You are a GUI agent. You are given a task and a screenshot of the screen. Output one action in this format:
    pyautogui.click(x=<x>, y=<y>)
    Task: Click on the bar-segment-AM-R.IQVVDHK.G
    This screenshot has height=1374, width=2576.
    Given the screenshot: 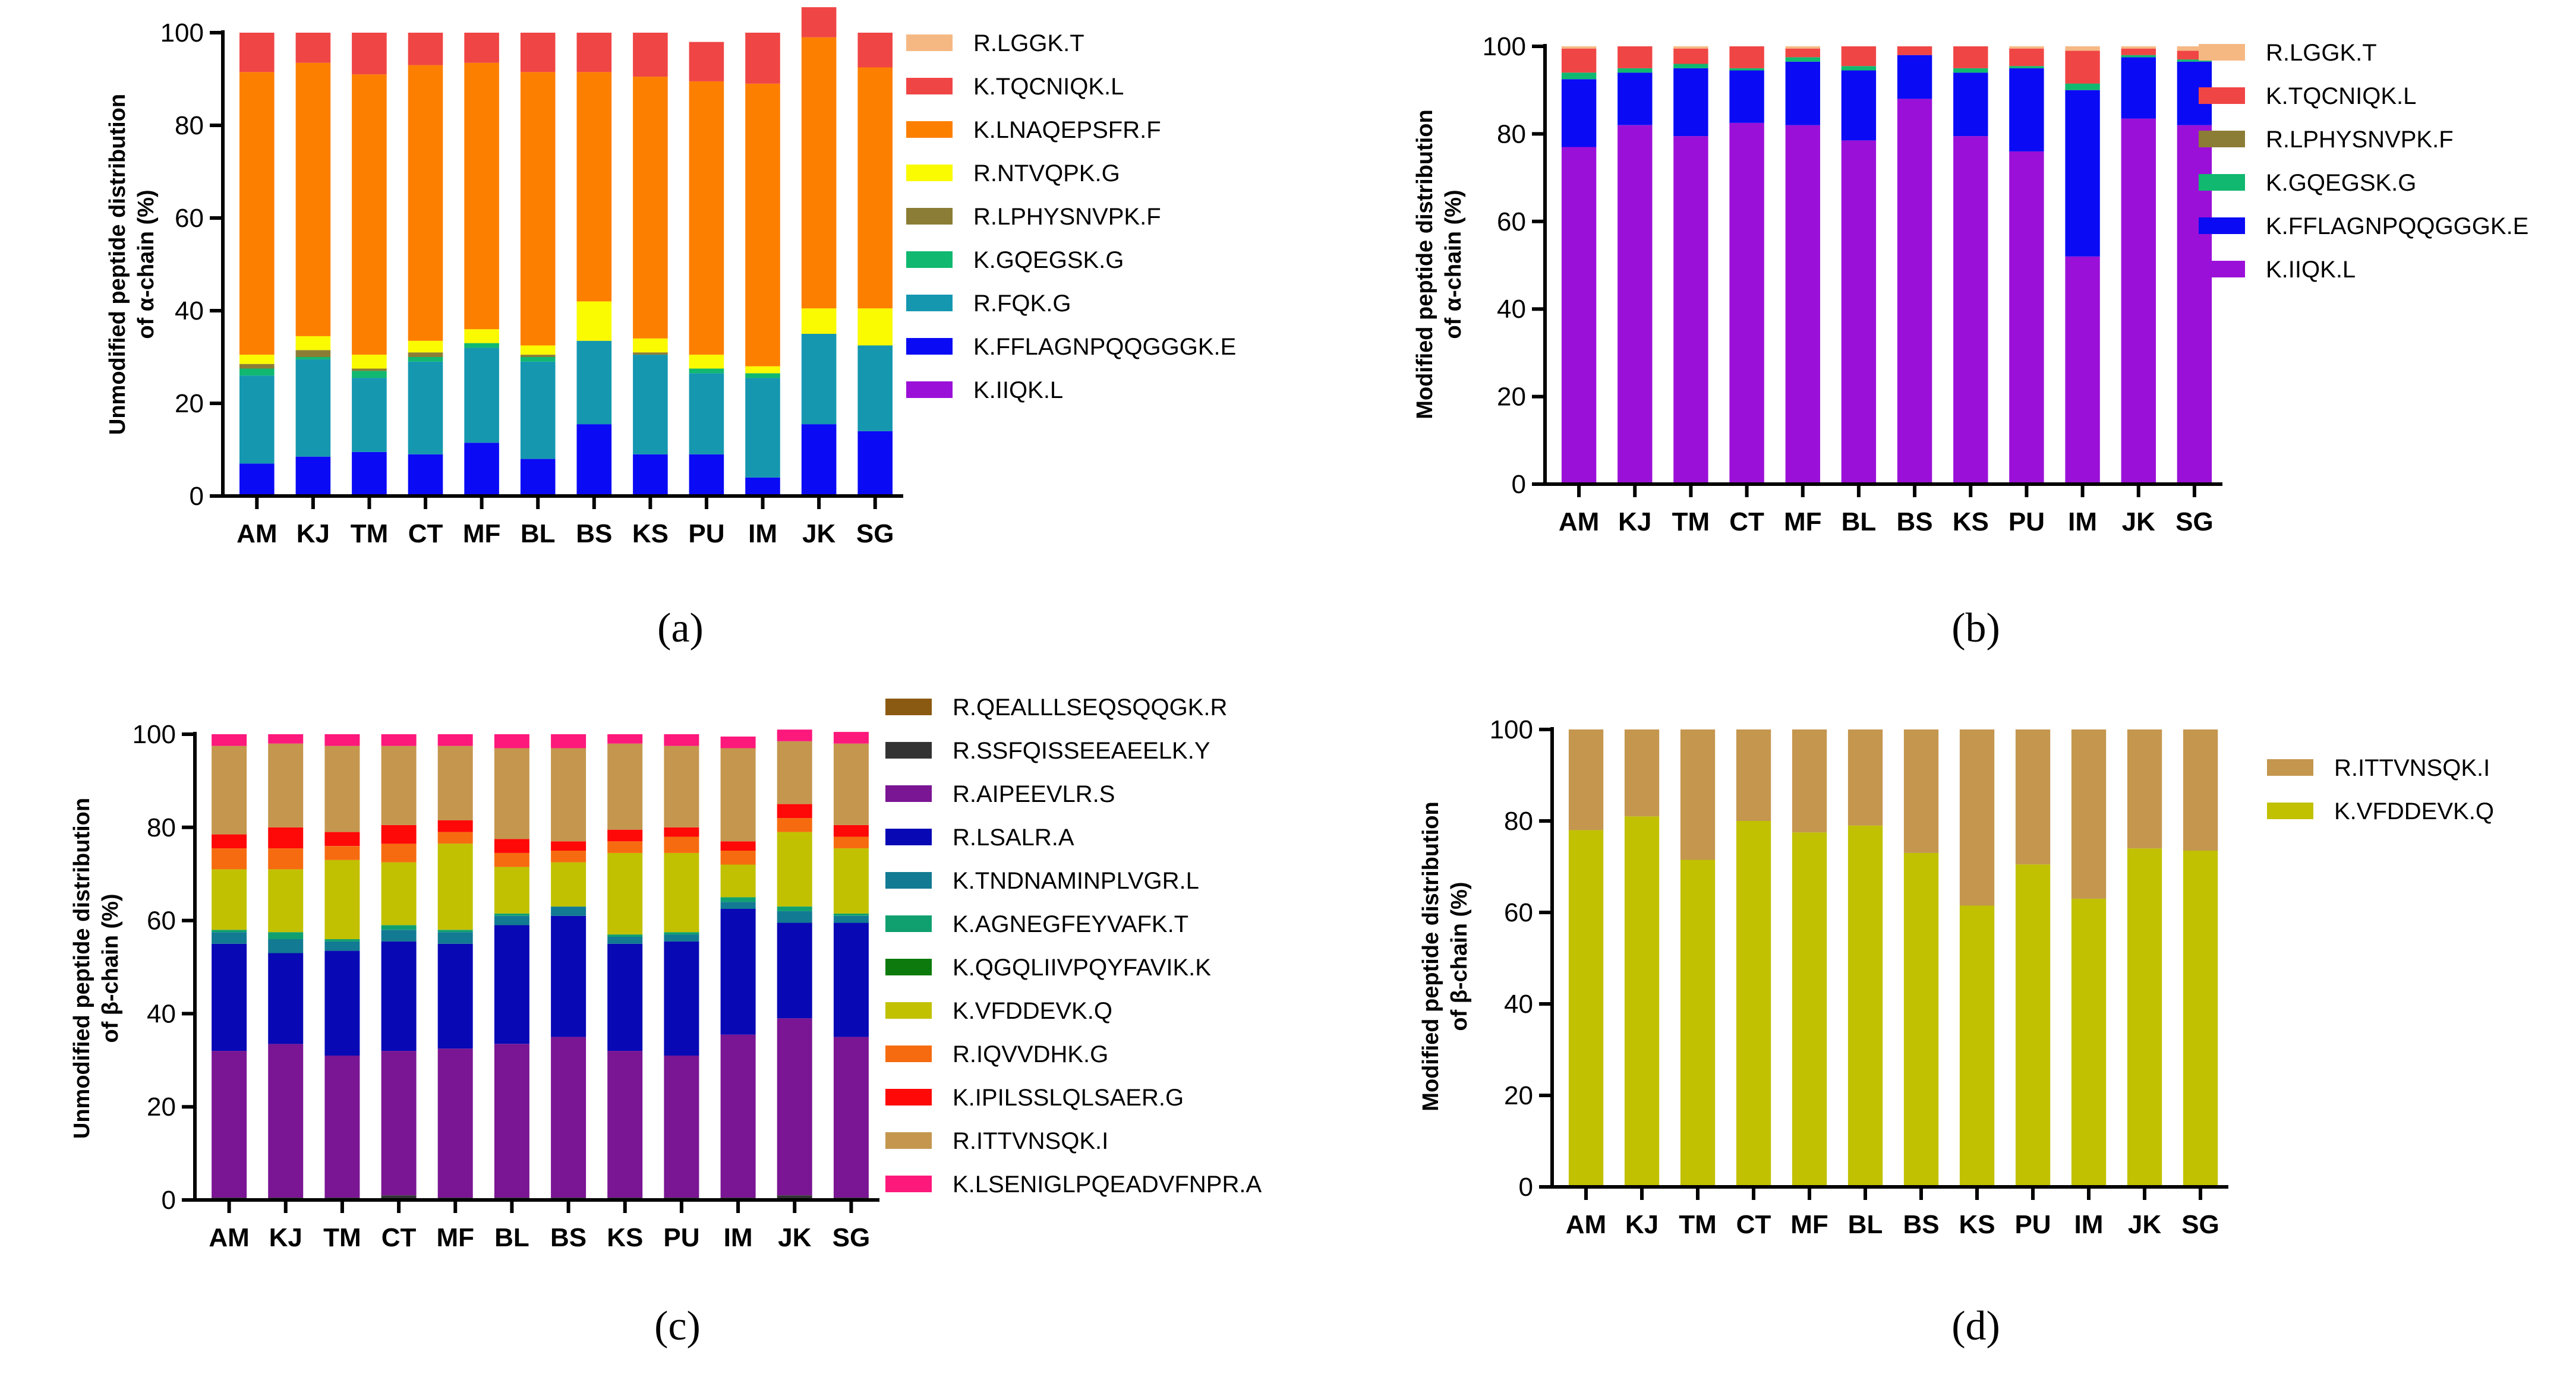 What is the action you would take?
    pyautogui.click(x=230, y=859)
    